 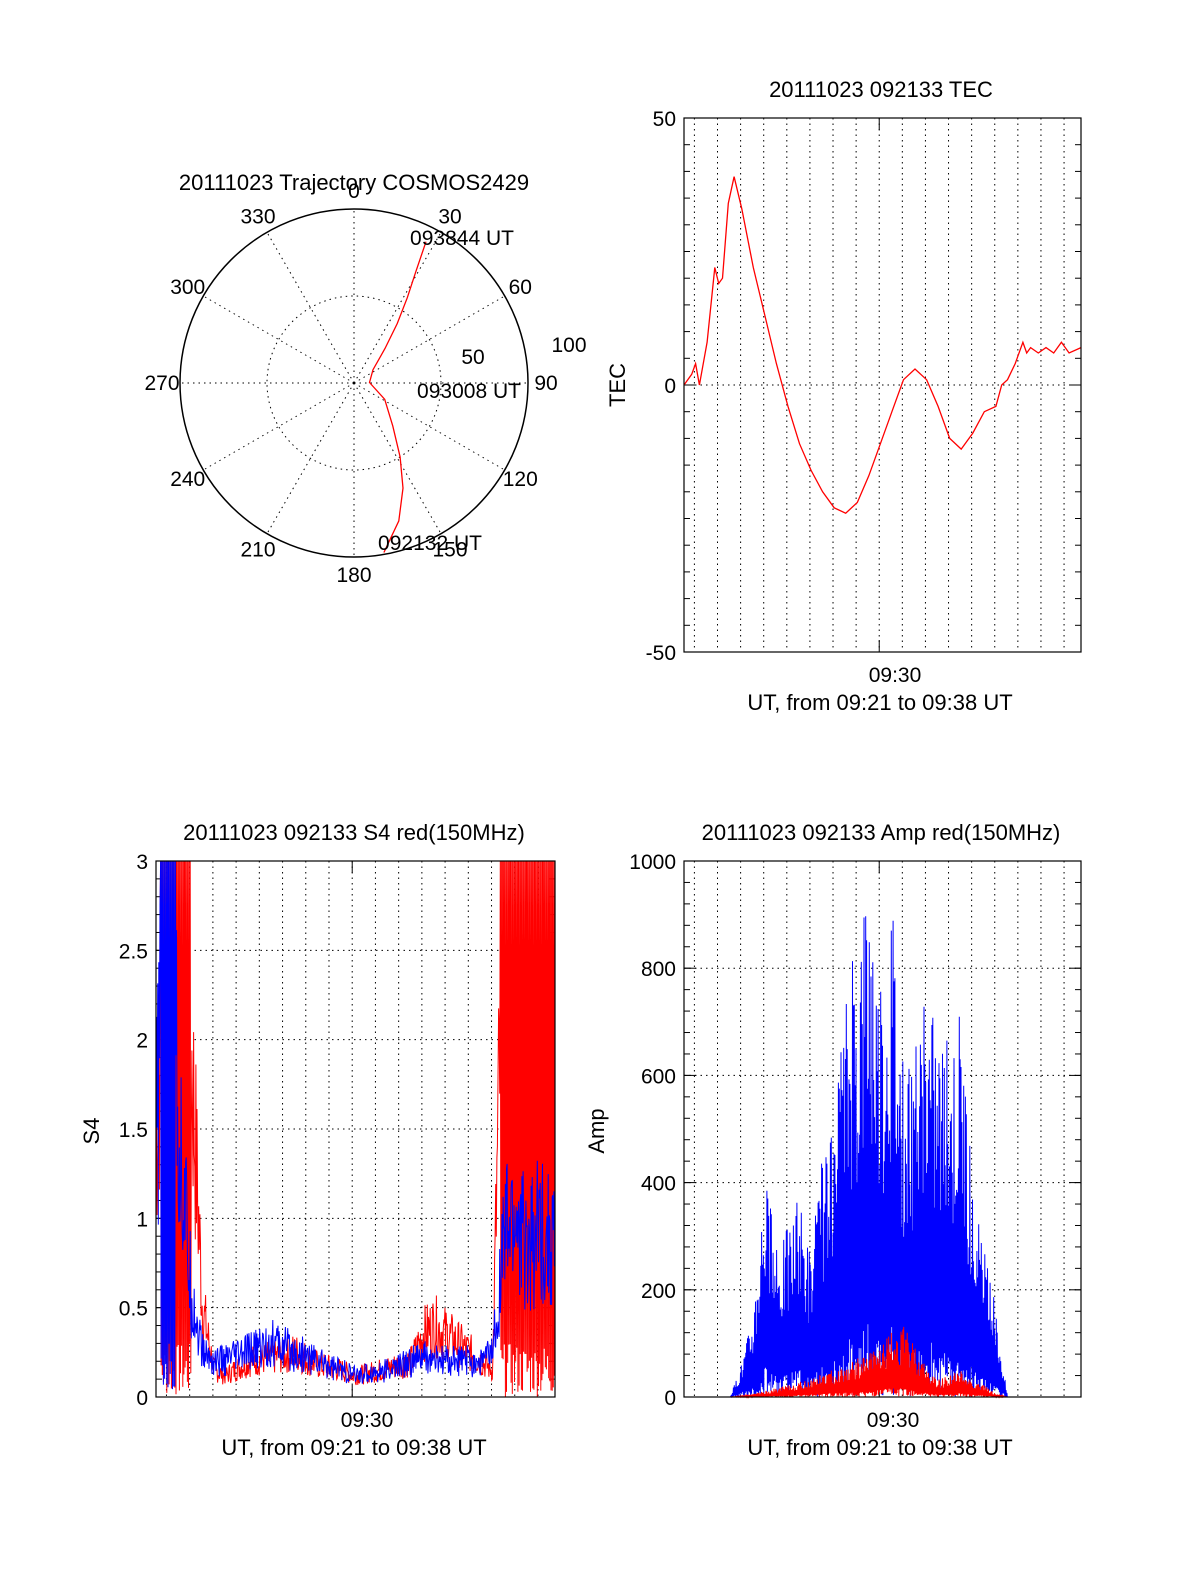 What do you see at coordinates (449, 549) in the screenshot?
I see `azimuth-label: 150` at bounding box center [449, 549].